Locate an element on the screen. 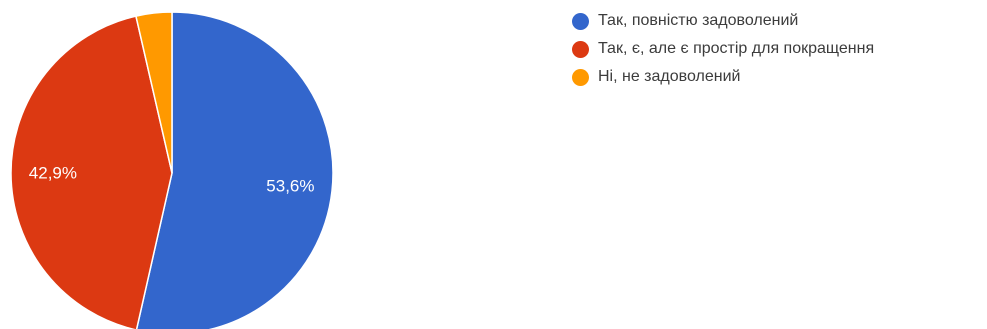 The width and height of the screenshot is (987, 329). legend-item-2: Так, є, але є простір для покращення is located at coordinates (723, 49).